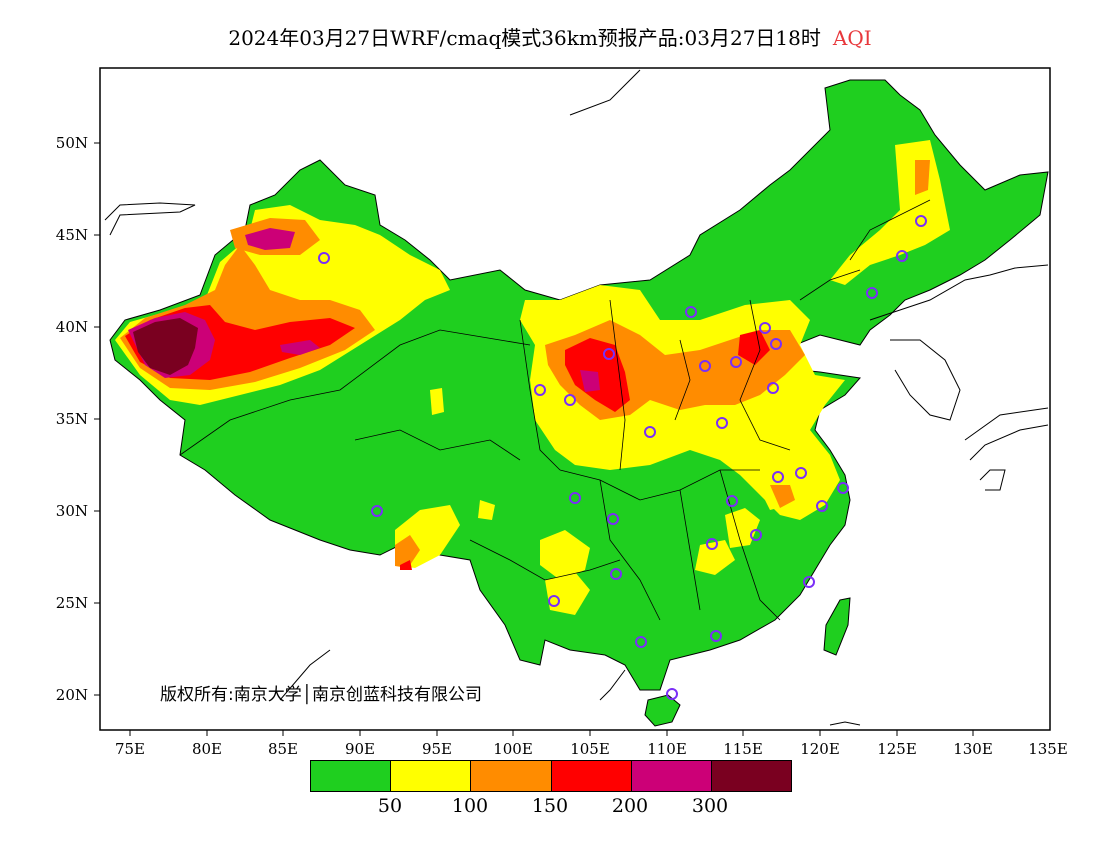 Image resolution: width=1100 pixels, height=850 pixels. What do you see at coordinates (72, 327) in the screenshot?
I see `y-tick-label: 40N` at bounding box center [72, 327].